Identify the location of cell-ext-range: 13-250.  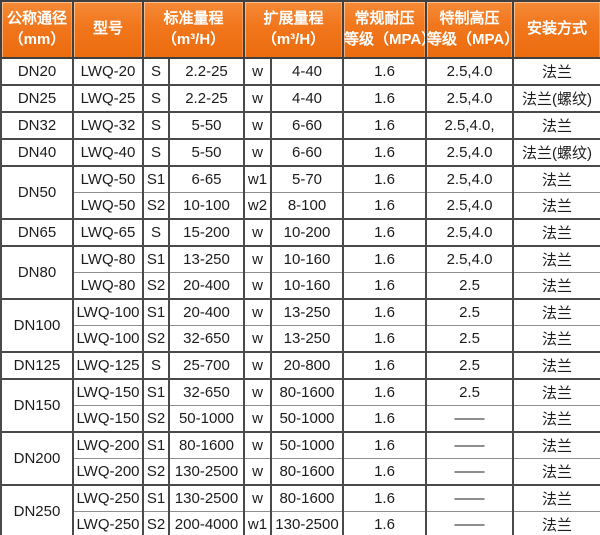
(306, 312).